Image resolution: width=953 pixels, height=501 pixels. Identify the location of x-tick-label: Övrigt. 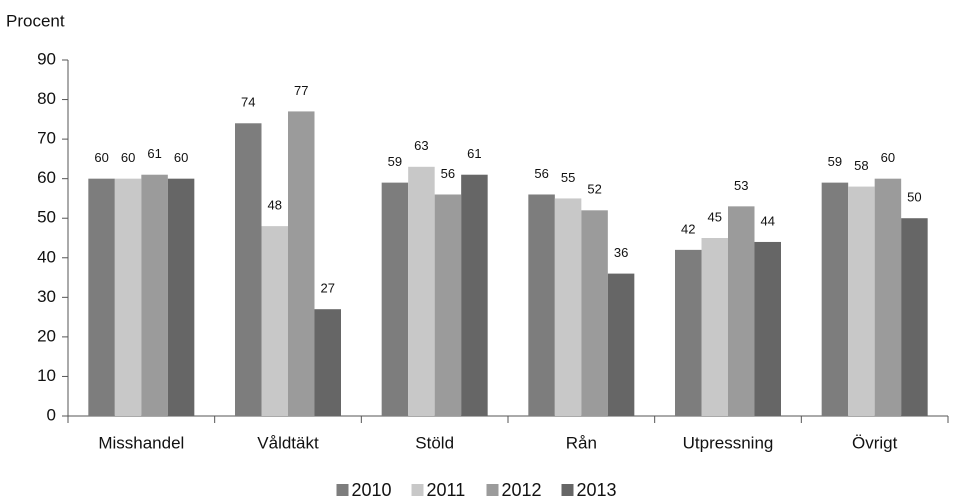
(875, 442).